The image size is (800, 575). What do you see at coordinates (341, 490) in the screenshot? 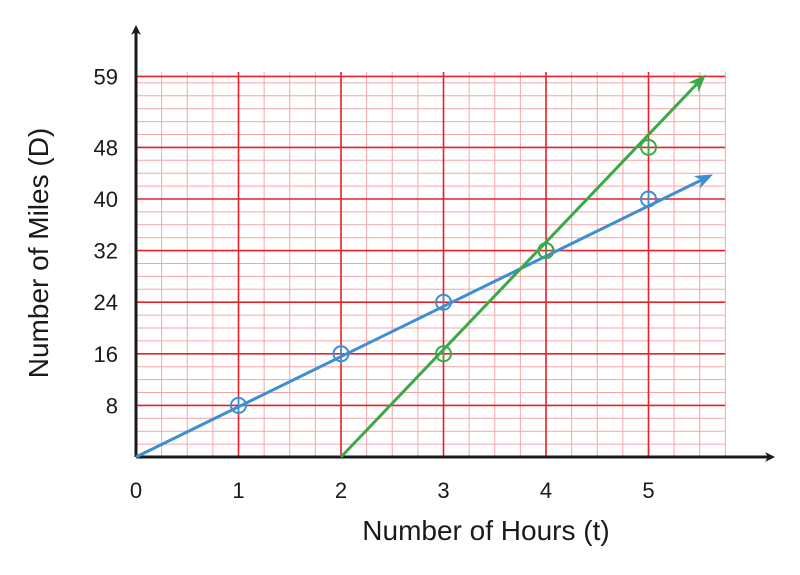
I see `x-tick-label: 2` at bounding box center [341, 490].